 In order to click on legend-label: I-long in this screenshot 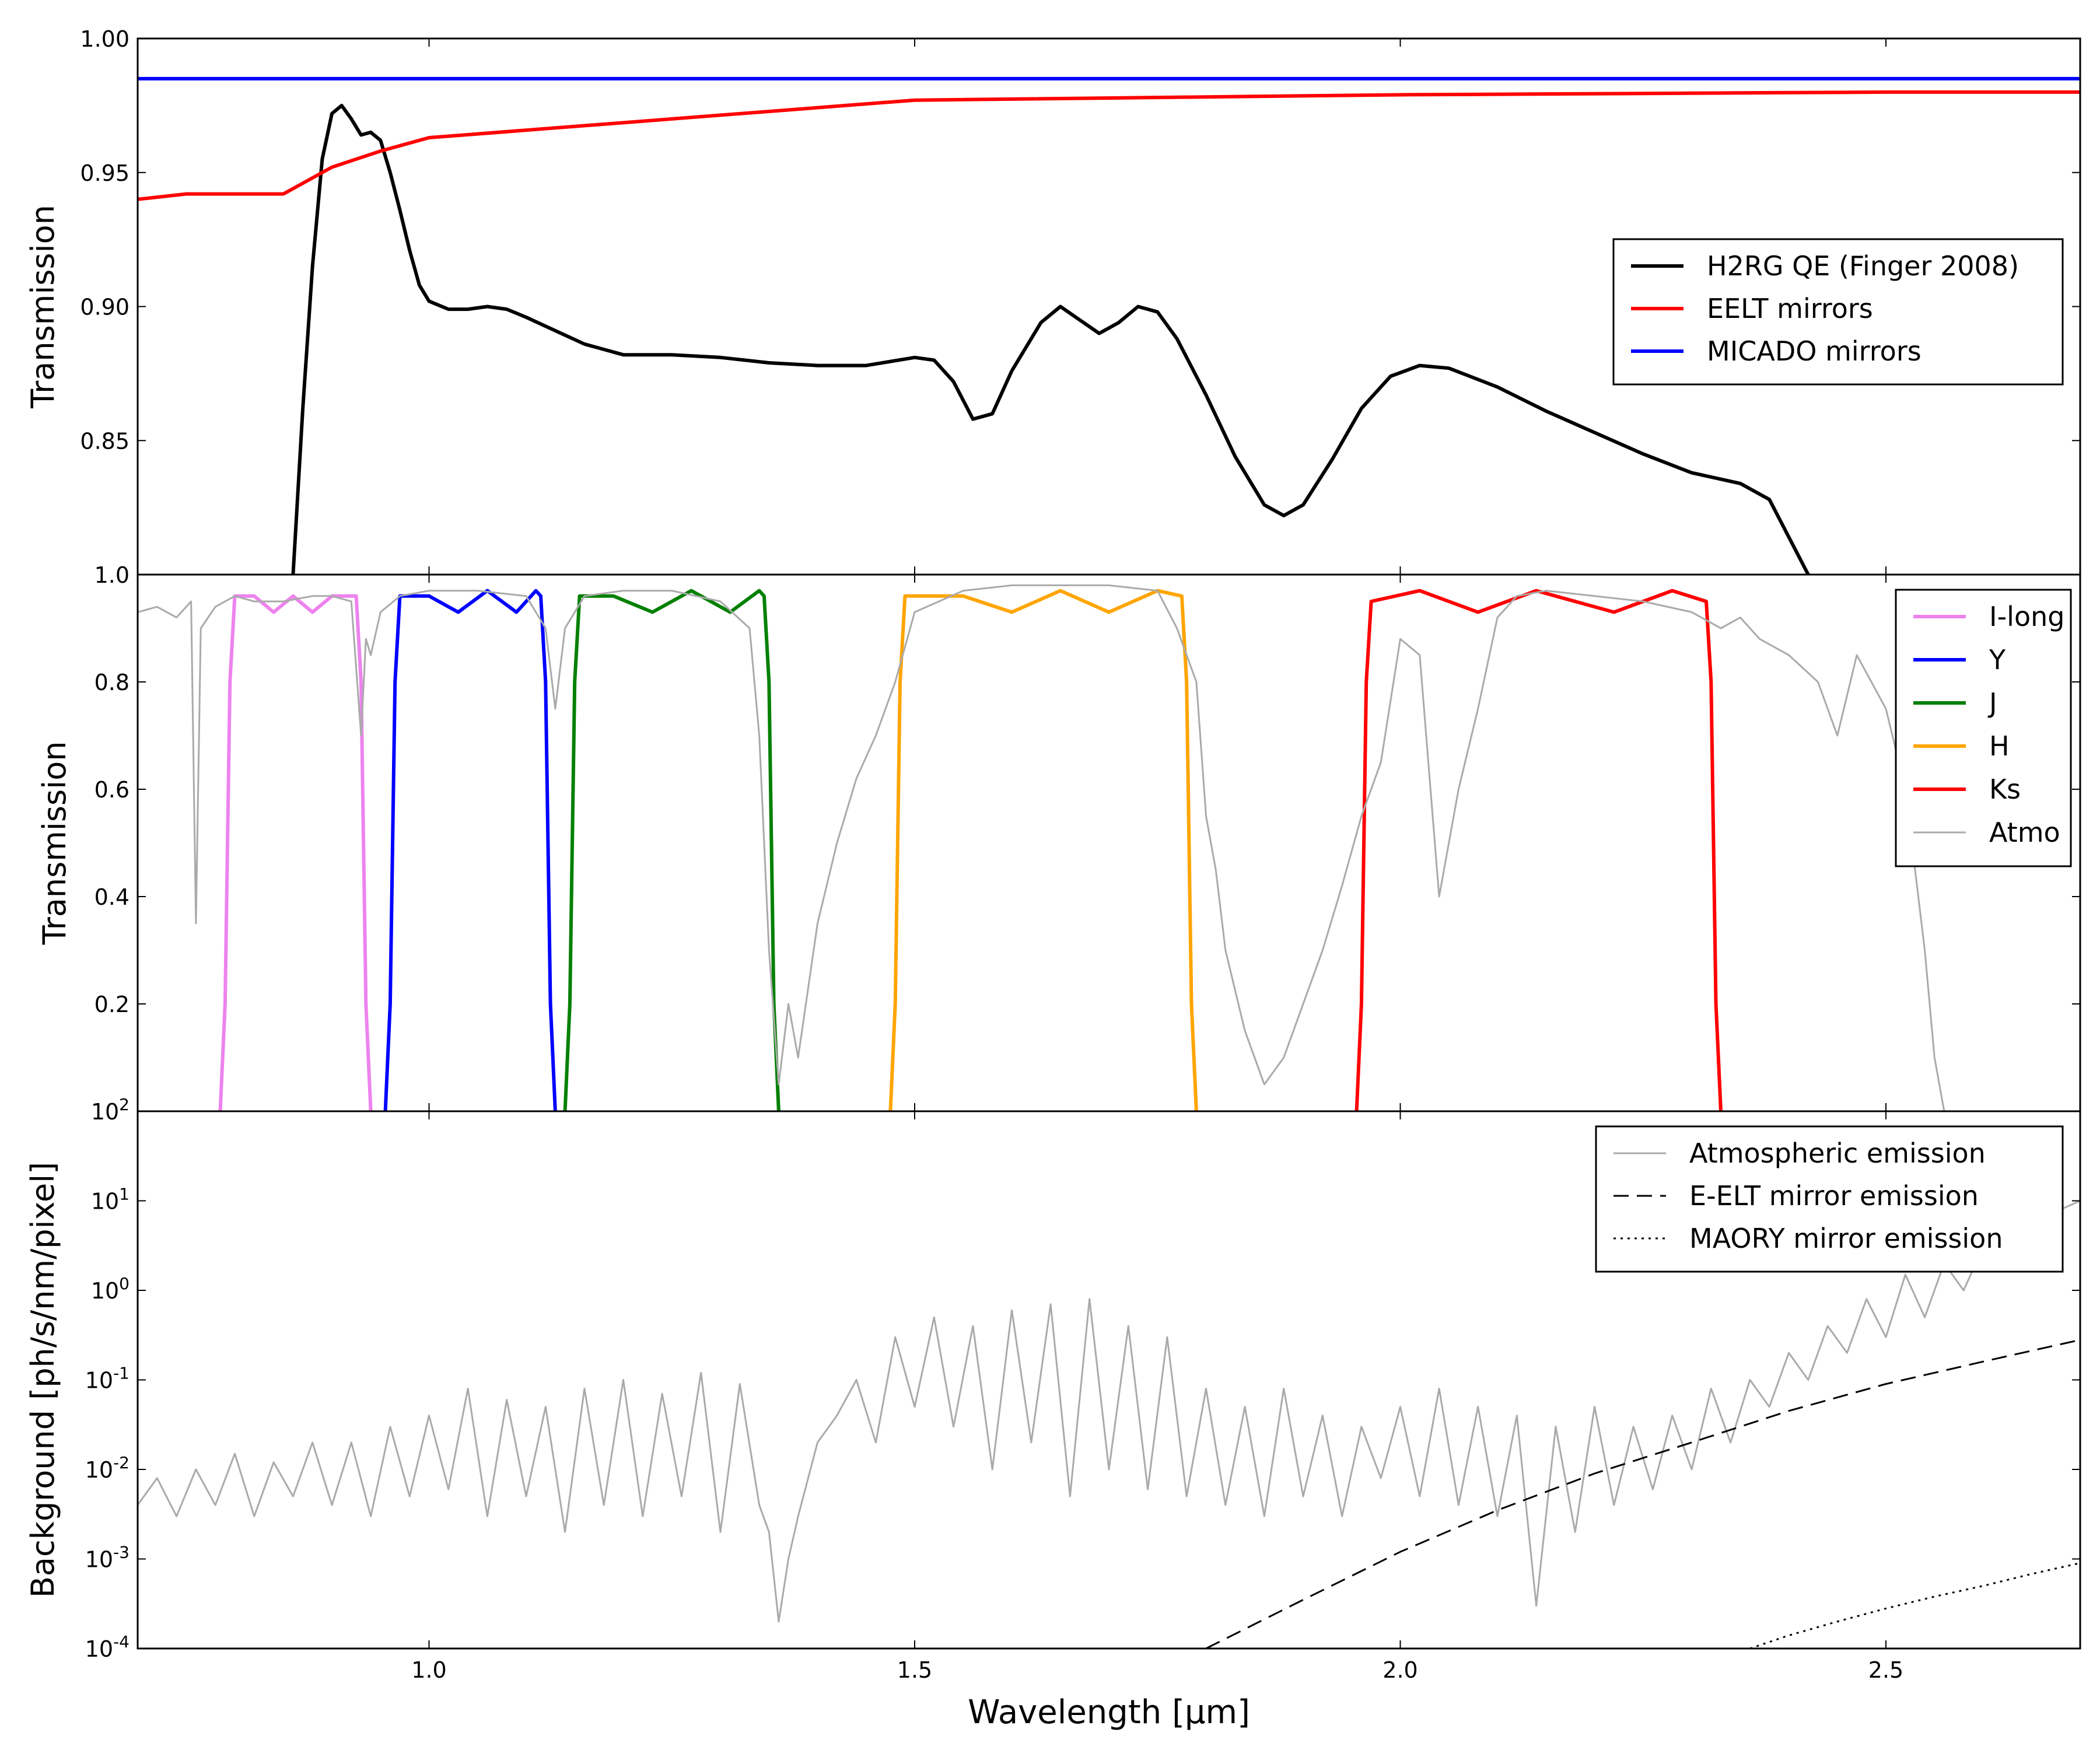, I will do `click(2027, 617)`.